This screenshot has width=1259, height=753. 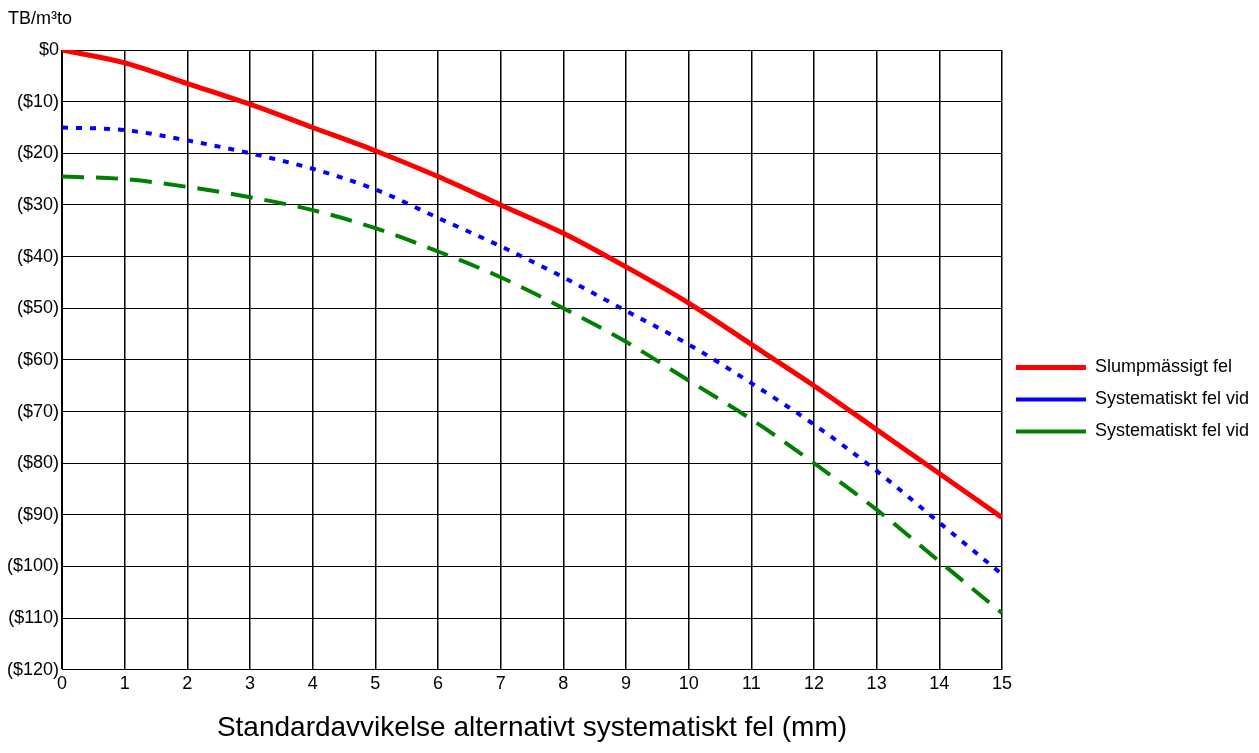 What do you see at coordinates (34, 617) in the screenshot?
I see `y-tick-label: ($110)` at bounding box center [34, 617].